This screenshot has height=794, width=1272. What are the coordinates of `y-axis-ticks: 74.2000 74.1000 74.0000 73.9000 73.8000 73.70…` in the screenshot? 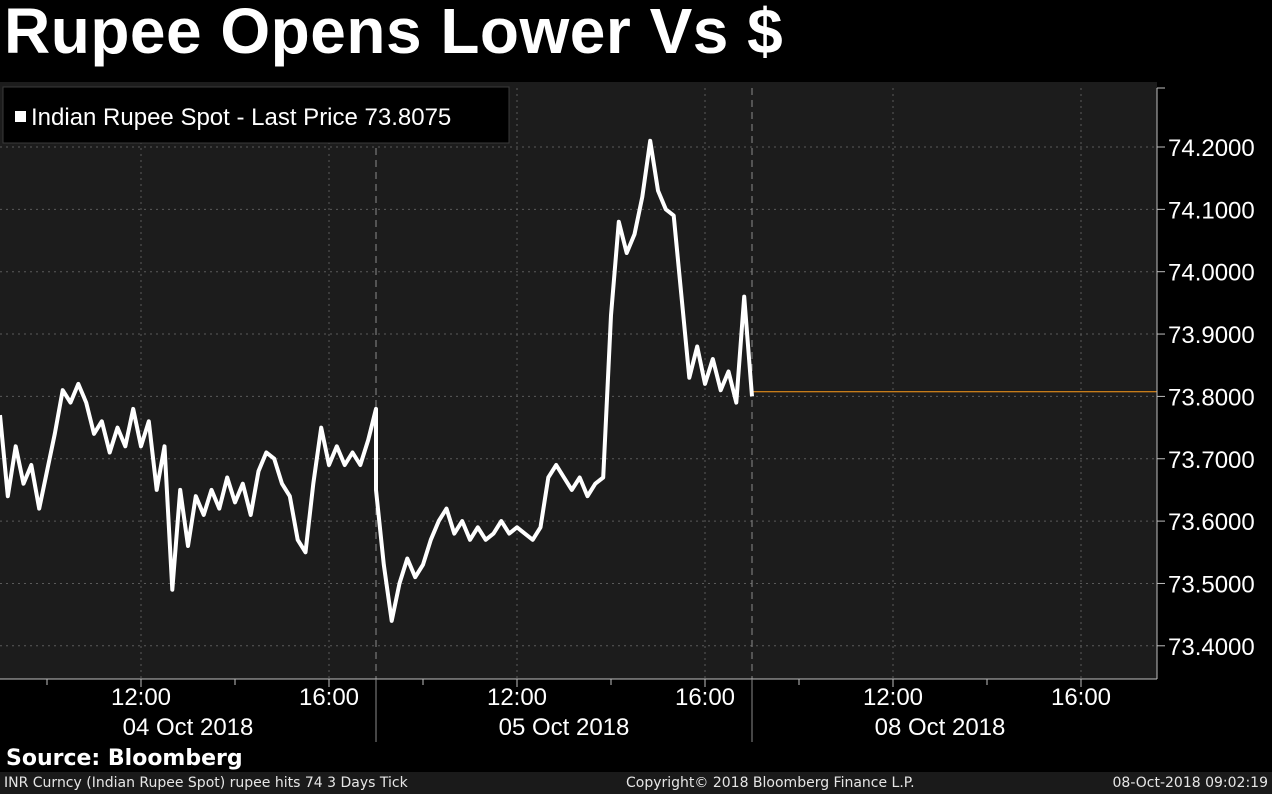 It's located at (1206, 374).